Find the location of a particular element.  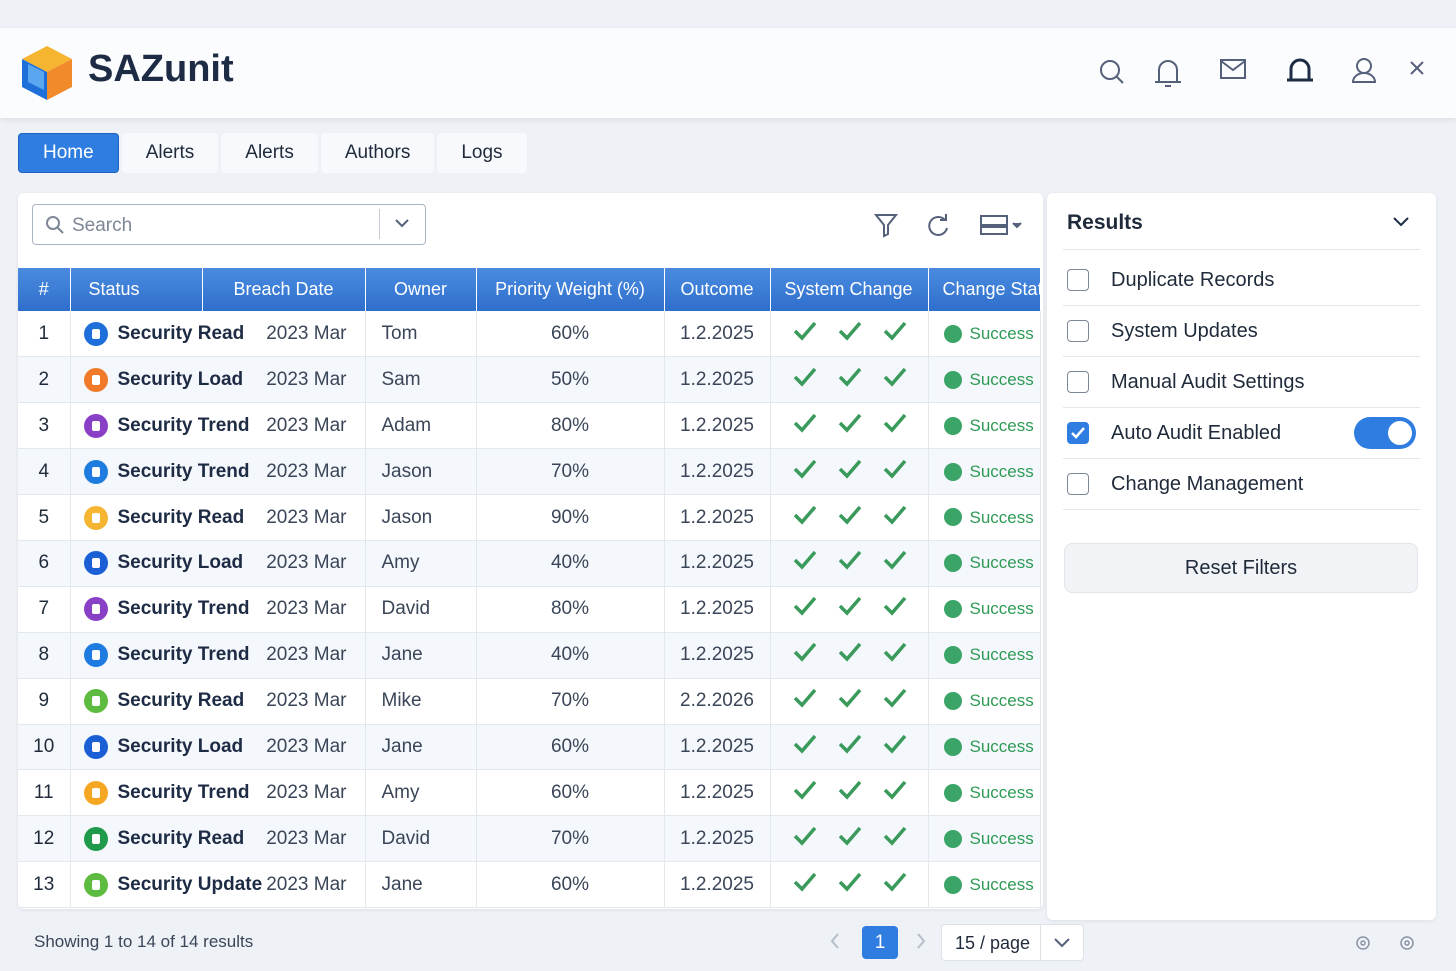

filter-label: System Updates is located at coordinates (1184, 331).